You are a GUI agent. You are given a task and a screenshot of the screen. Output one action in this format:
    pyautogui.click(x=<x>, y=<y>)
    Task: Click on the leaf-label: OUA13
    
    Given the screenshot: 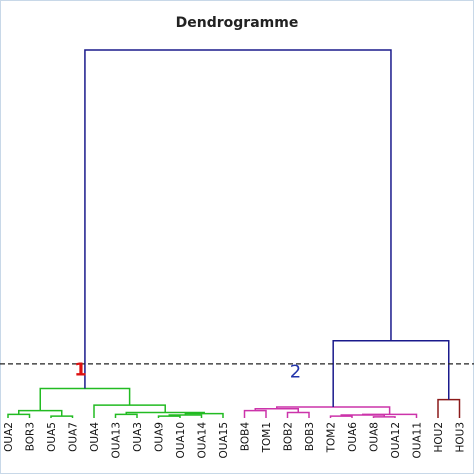 What is the action you would take?
    pyautogui.click(x=117, y=440)
    